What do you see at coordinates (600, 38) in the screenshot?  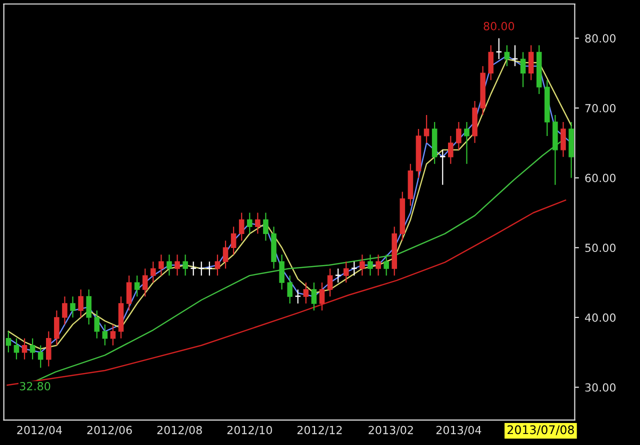 I see `y-tick-label: 80.00` at bounding box center [600, 38].